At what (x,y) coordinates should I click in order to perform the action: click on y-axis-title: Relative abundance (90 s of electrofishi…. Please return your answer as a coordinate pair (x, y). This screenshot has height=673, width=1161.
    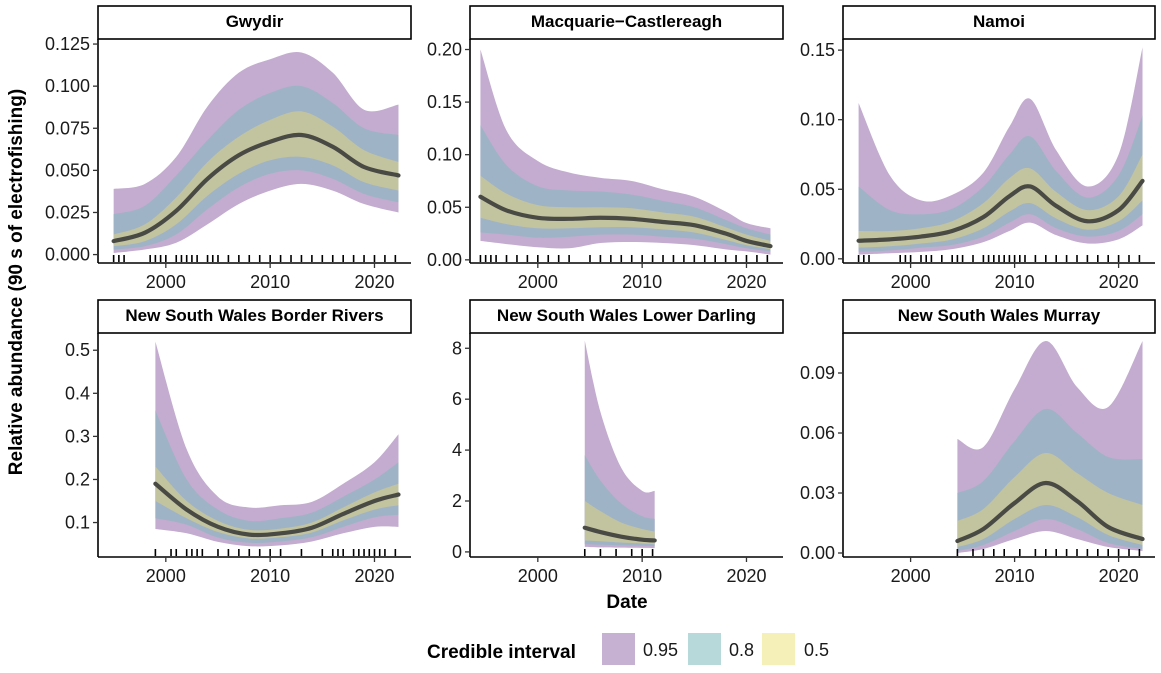
    Looking at the image, I should click on (16, 282).